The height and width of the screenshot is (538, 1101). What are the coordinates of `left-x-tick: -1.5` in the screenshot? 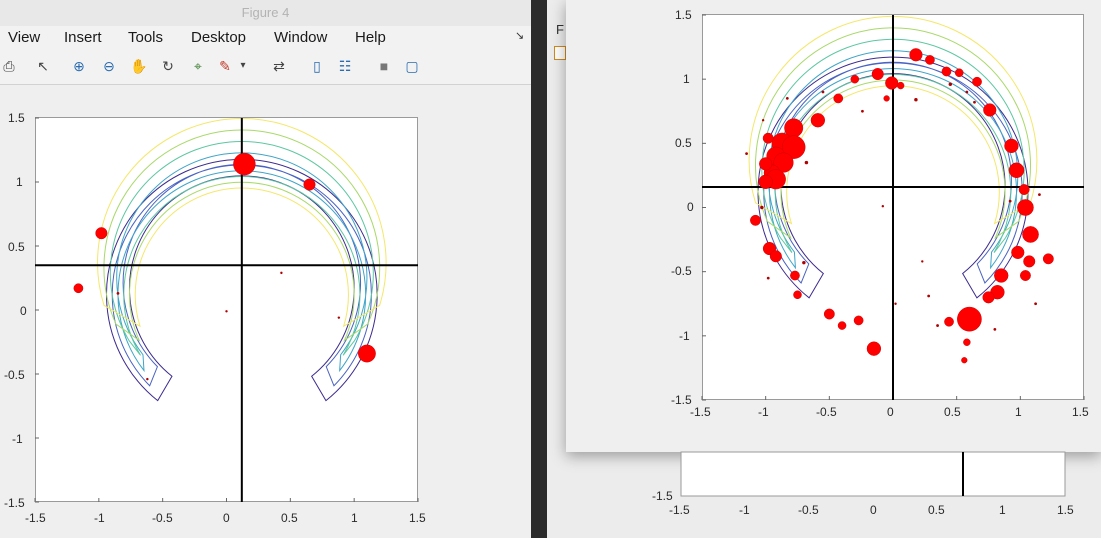 It's located at (35, 518).